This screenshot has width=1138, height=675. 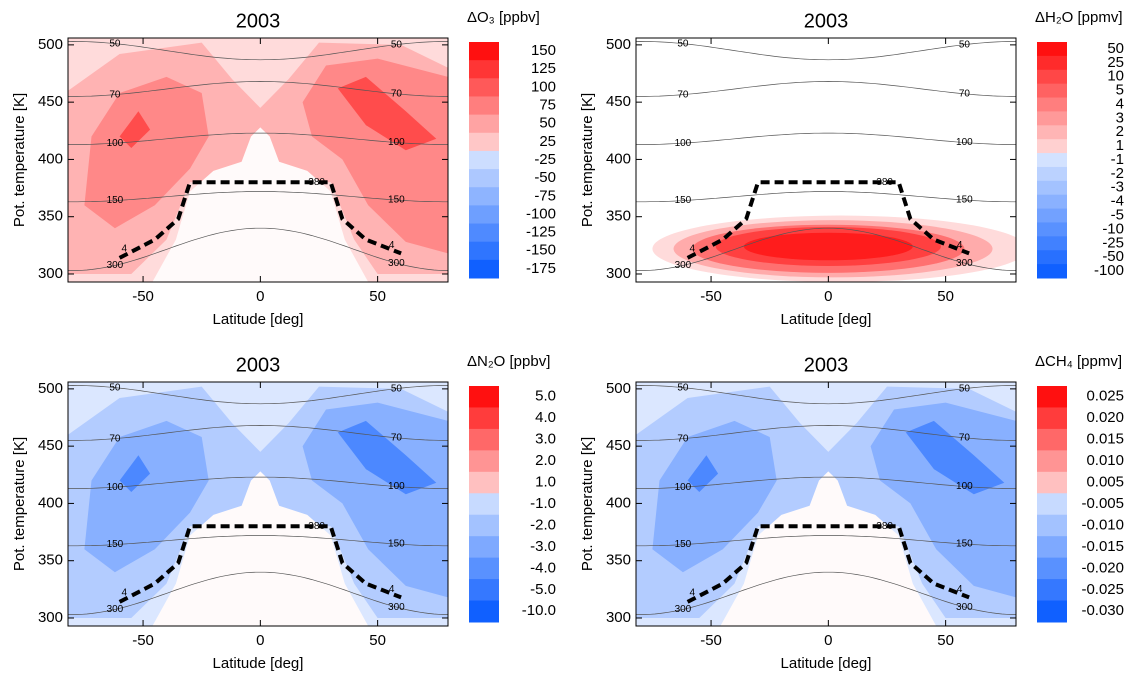 I want to click on x-tick-label: 50, so click(x=945, y=640).